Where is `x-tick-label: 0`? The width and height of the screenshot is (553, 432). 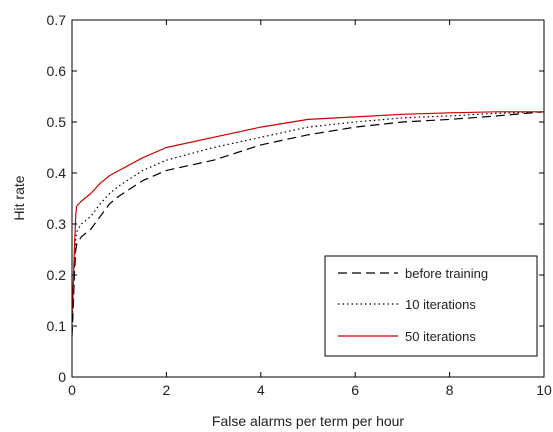
x-tick-label: 0 is located at coordinates (72, 390).